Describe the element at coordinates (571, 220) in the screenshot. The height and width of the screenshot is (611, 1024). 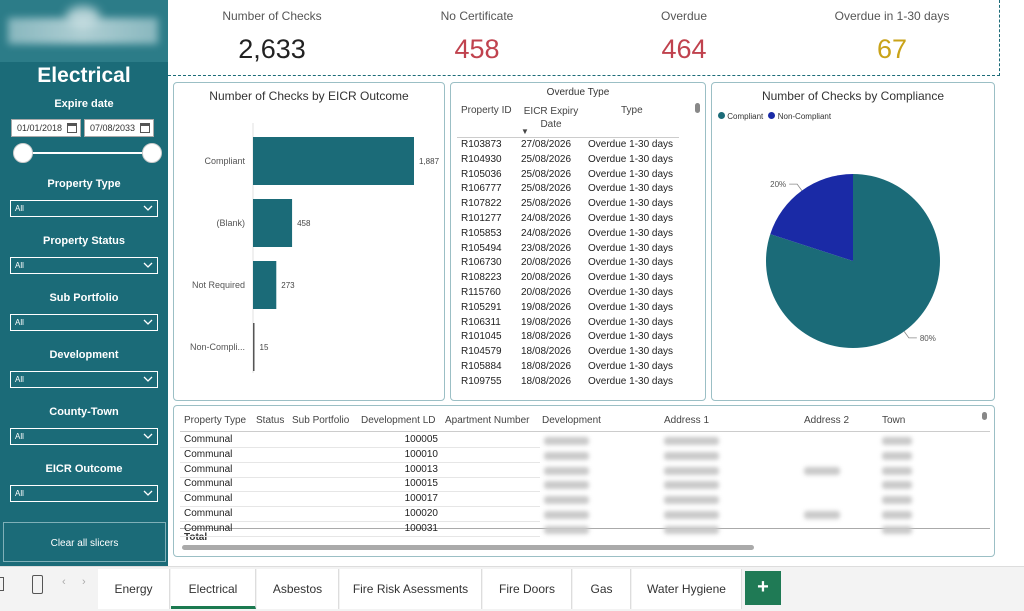
I see `table-row: R101277 24/08/2026 Overdue 1-30 days` at that location.